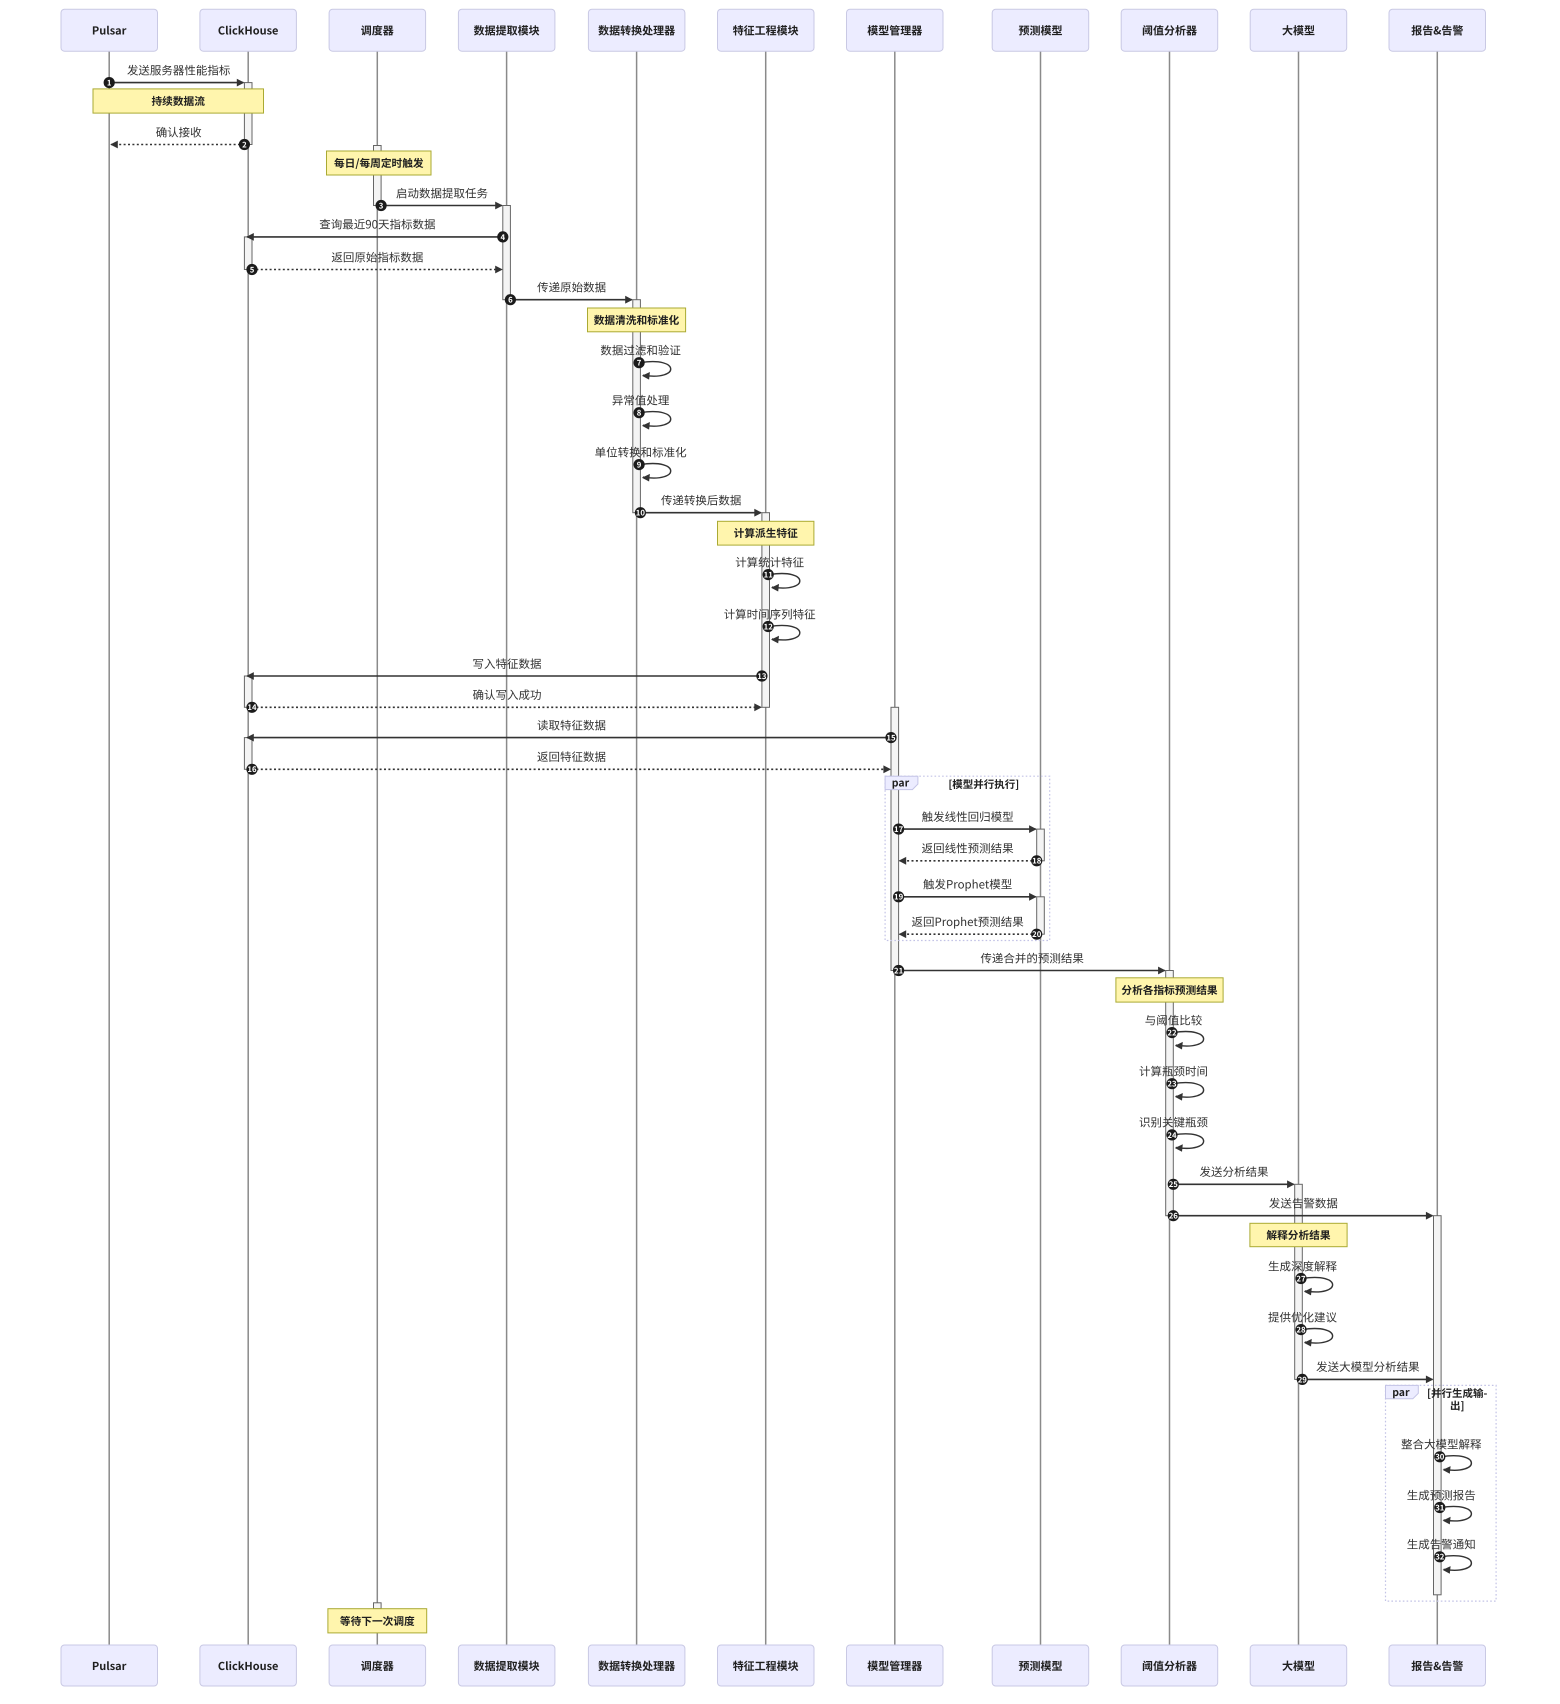 The image size is (1560, 1704). Describe the element at coordinates (1172, 1033) in the screenshot. I see `svg-text: 22` at that location.